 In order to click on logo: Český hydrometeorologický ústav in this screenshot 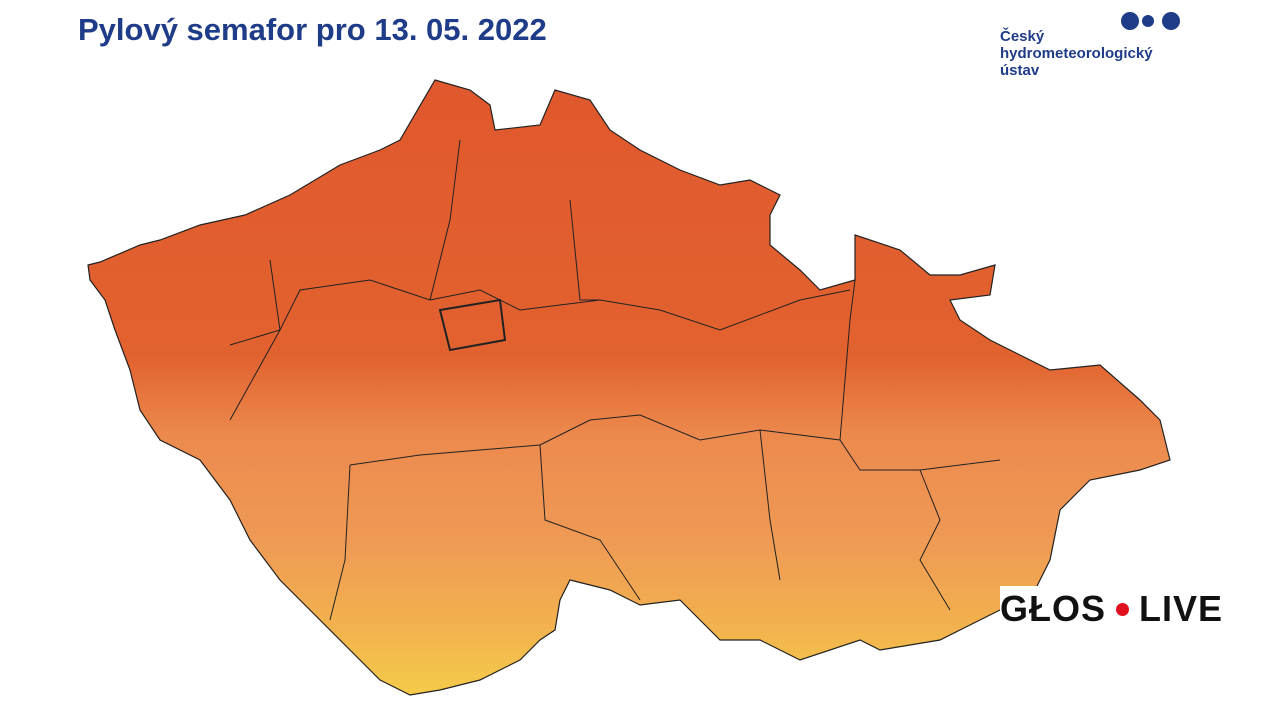, I will do `click(1076, 53)`.